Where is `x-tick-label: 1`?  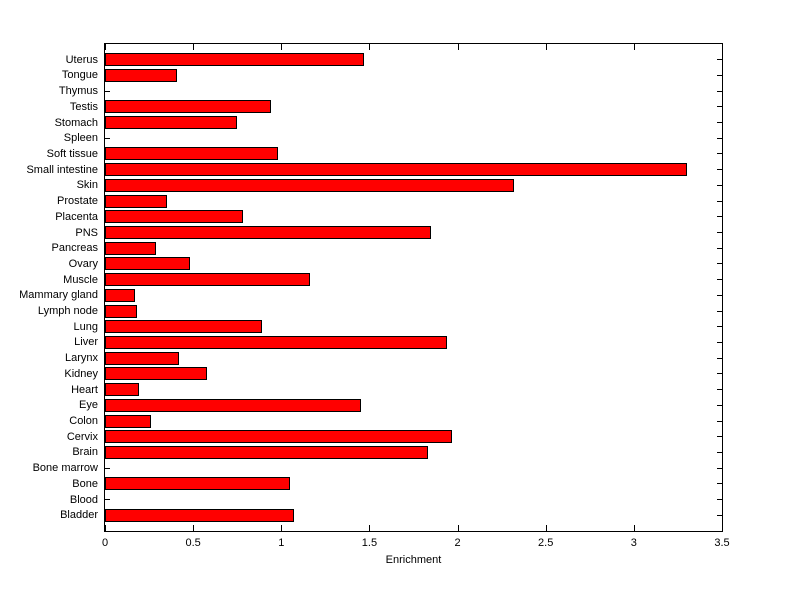 x-tick-label: 1 is located at coordinates (281, 543).